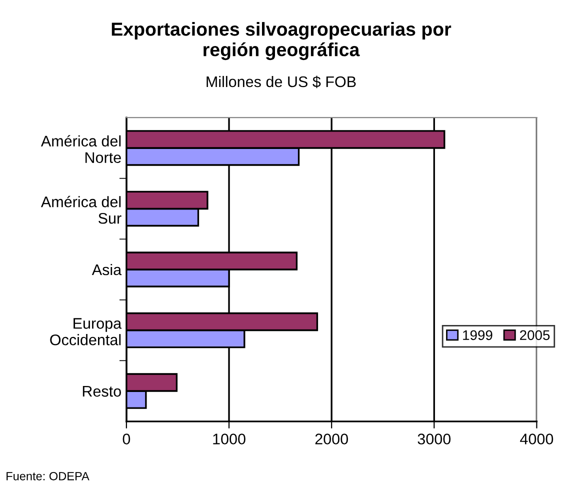 This screenshot has height=490, width=562. What do you see at coordinates (537, 439) in the screenshot?
I see `x-tick-label: 4000` at bounding box center [537, 439].